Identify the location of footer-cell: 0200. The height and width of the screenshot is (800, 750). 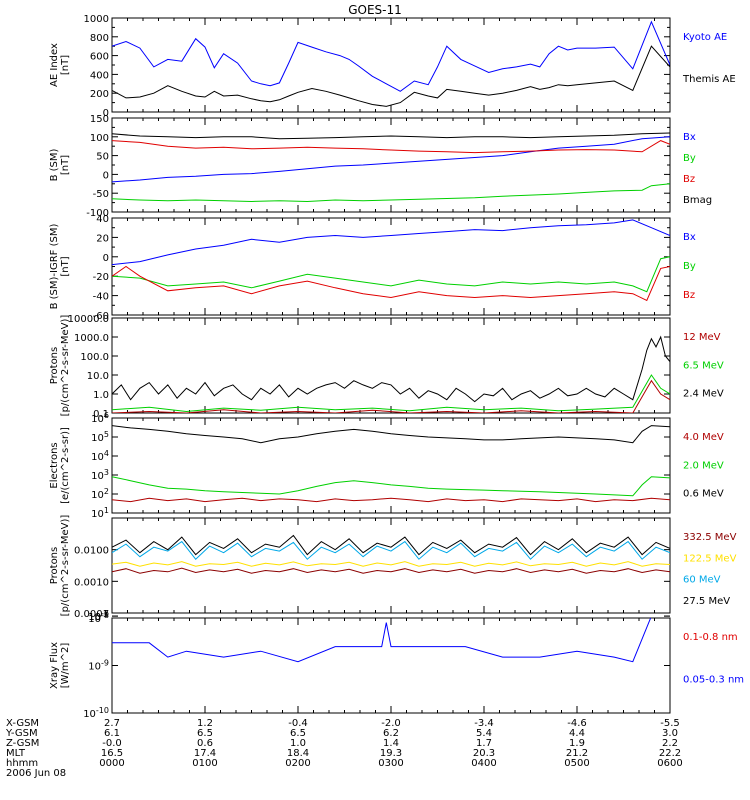
(297, 763).